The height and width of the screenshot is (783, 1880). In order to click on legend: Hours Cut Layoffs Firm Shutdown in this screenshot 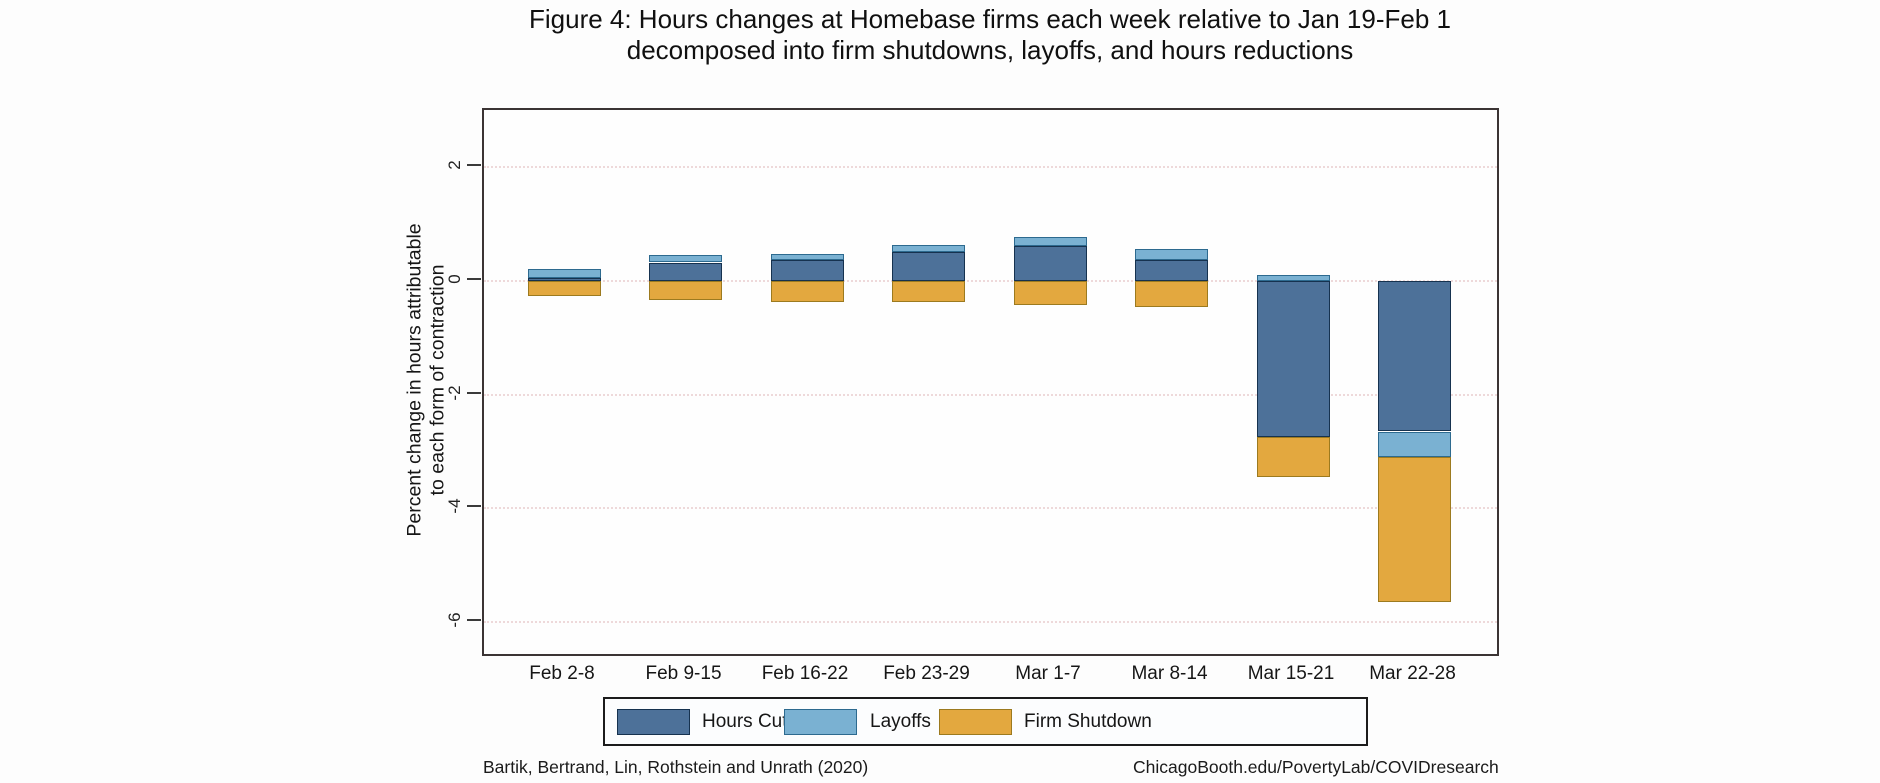, I will do `click(985, 721)`.